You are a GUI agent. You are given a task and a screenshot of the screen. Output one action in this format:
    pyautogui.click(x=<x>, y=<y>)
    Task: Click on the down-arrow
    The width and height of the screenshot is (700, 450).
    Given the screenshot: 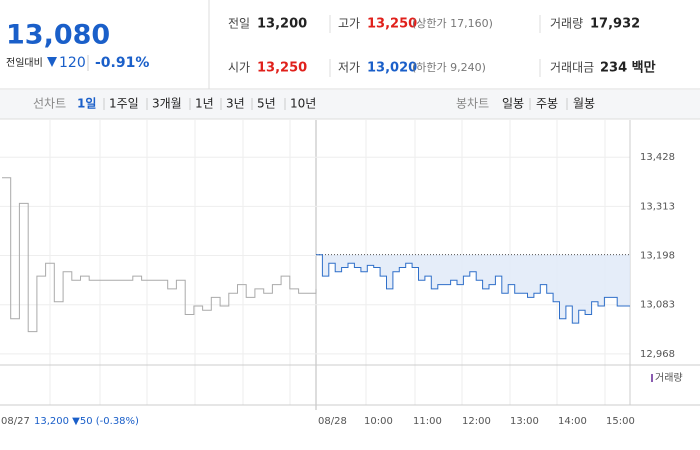 What is the action you would take?
    pyautogui.click(x=52, y=62)
    